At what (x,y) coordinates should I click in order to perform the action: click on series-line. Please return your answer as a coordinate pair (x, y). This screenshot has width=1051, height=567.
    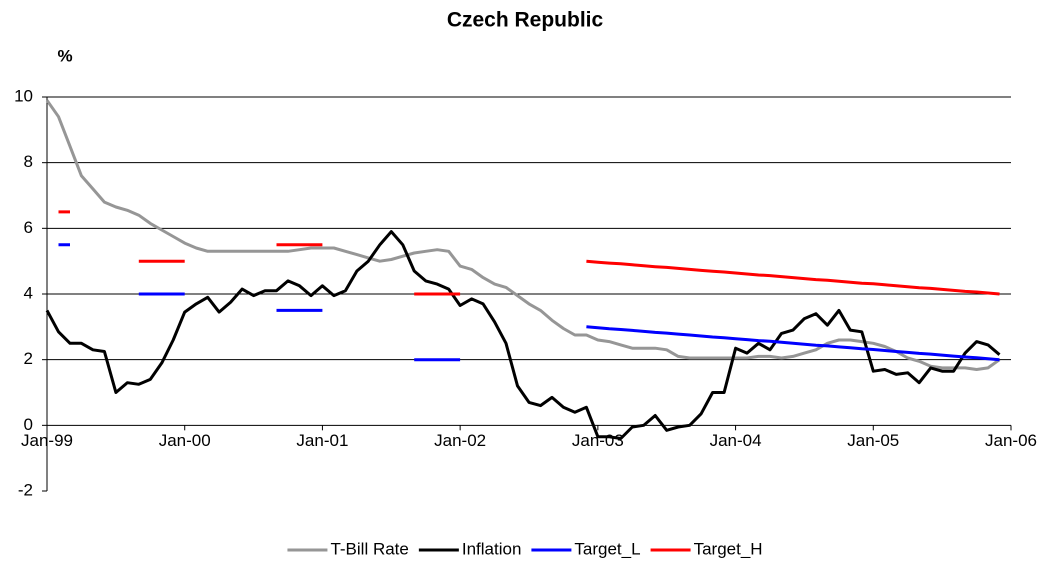
    Looking at the image, I should click on (529, 253).